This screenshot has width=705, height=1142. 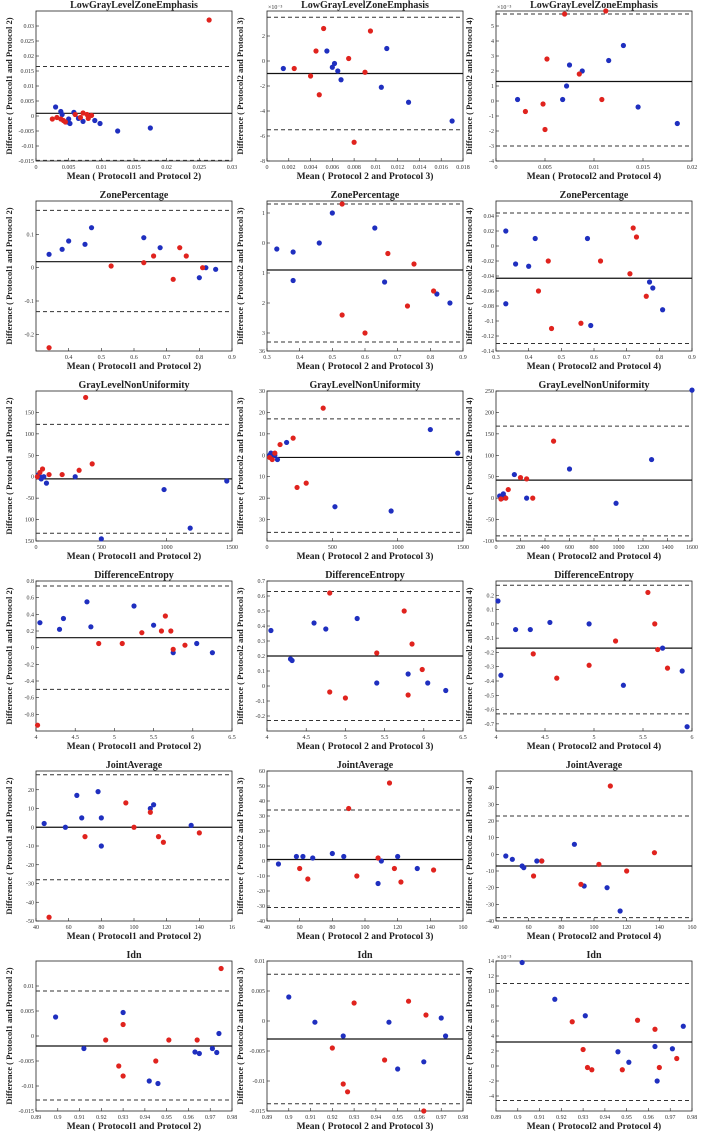 I want to click on y-tick-label: 20, so click(x=262, y=499).